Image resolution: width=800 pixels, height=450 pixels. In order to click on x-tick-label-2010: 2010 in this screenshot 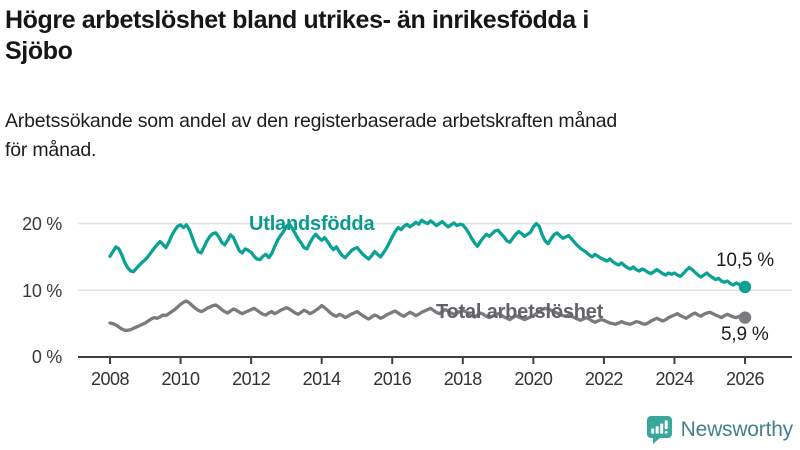, I will do `click(181, 379)`.